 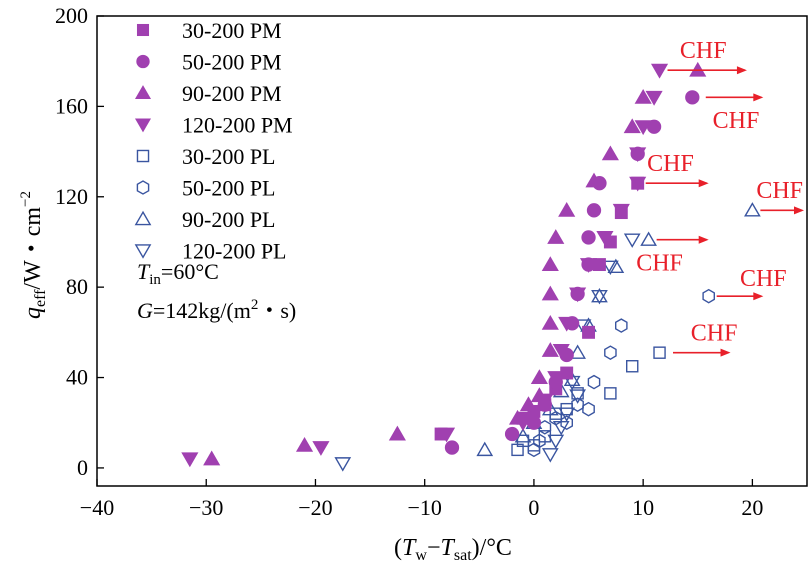 What do you see at coordinates (643, 507) in the screenshot?
I see `x-tick-label: 10` at bounding box center [643, 507].